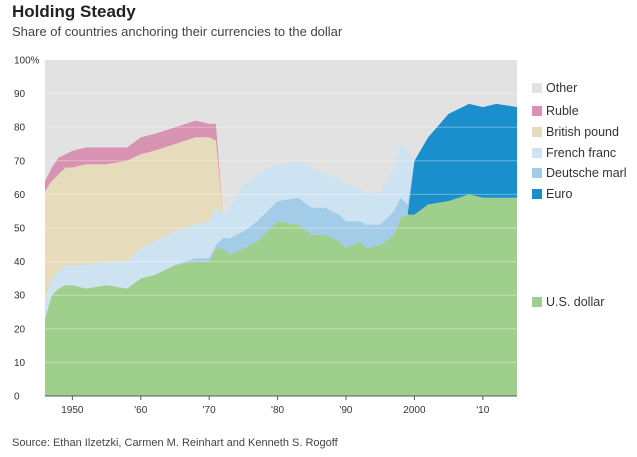 This screenshot has width=637, height=457. Describe the element at coordinates (581, 153) in the screenshot. I see `legend-label: French franc` at that location.